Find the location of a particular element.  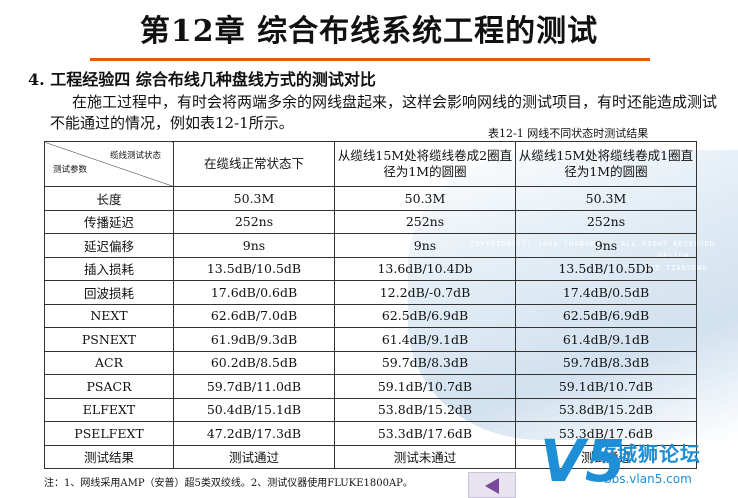

table-cell: 17.4dB/0.5dB is located at coordinates (606, 292).